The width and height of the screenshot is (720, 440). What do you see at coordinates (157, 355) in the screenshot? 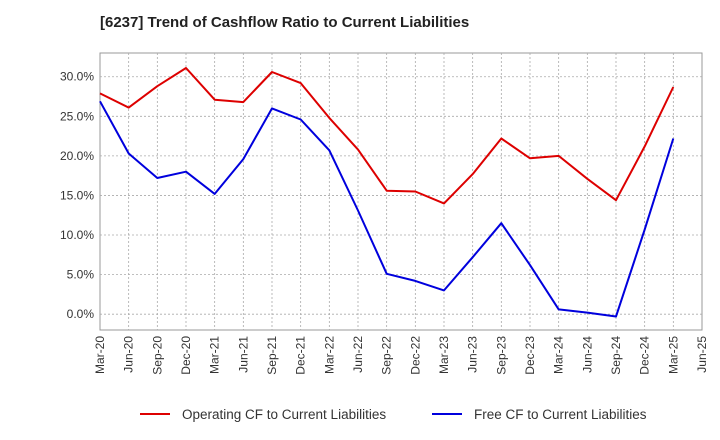
I see `x-tick-label: Sep-20` at bounding box center [157, 355].